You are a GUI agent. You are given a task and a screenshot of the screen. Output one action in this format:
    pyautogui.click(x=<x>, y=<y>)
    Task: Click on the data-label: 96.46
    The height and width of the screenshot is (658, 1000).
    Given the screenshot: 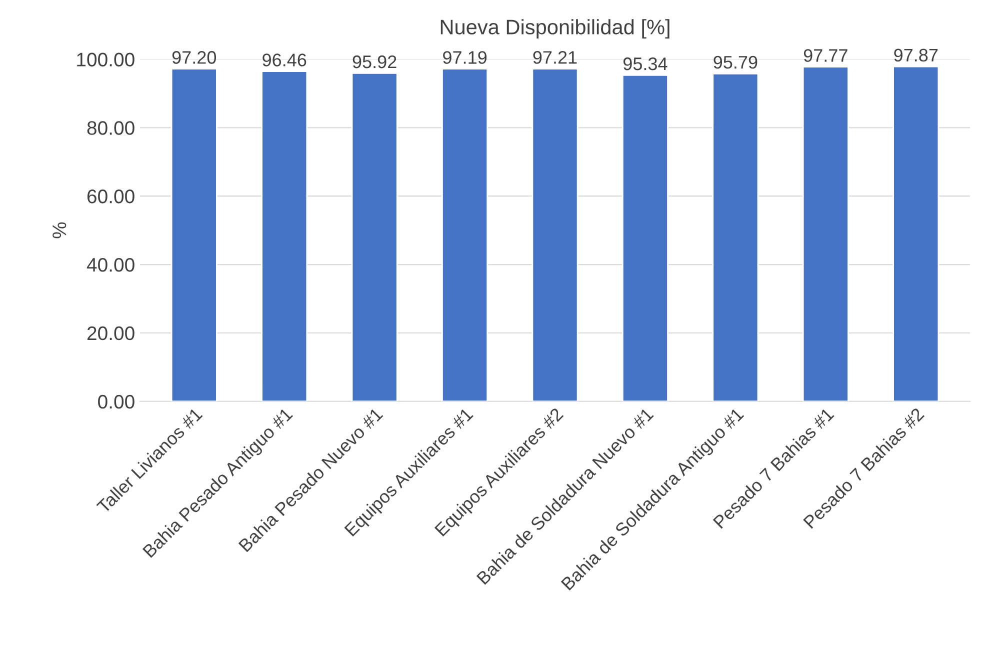 What is the action you would take?
    pyautogui.click(x=284, y=60)
    